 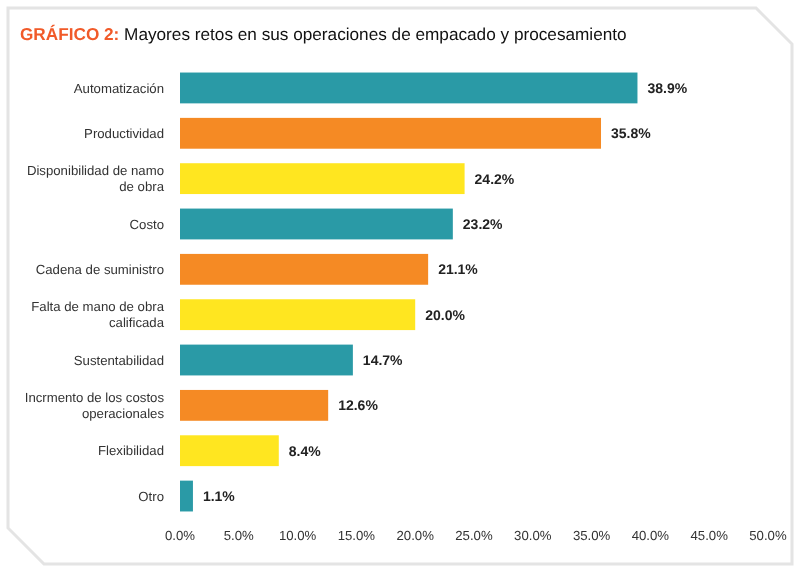 I want to click on chart-title: GRÁFICO 2: Mayores retos en sus operaciones de empacado y procesamiento, so click(x=324, y=34).